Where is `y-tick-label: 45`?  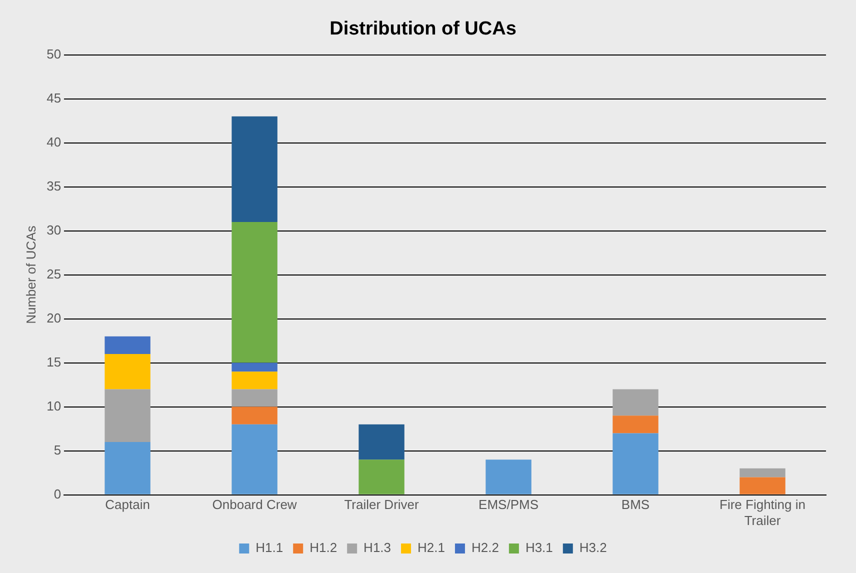 y-tick-label: 45 is located at coordinates (54, 98).